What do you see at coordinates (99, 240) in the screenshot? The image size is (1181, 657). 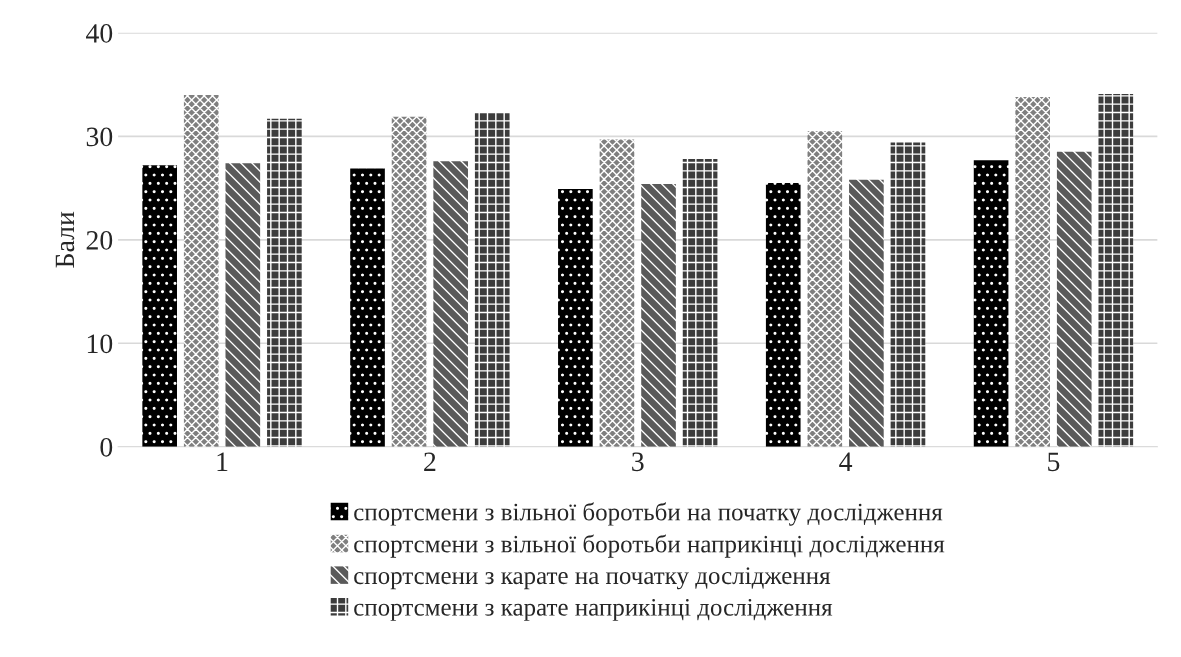 I see `y-tick-label: 20` at bounding box center [99, 240].